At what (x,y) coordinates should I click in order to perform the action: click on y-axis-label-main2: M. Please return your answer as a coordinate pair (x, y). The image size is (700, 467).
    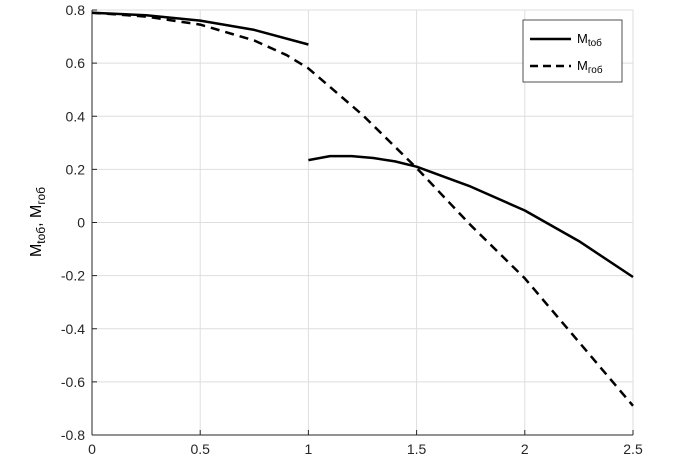
    Looking at the image, I should click on (36, 211).